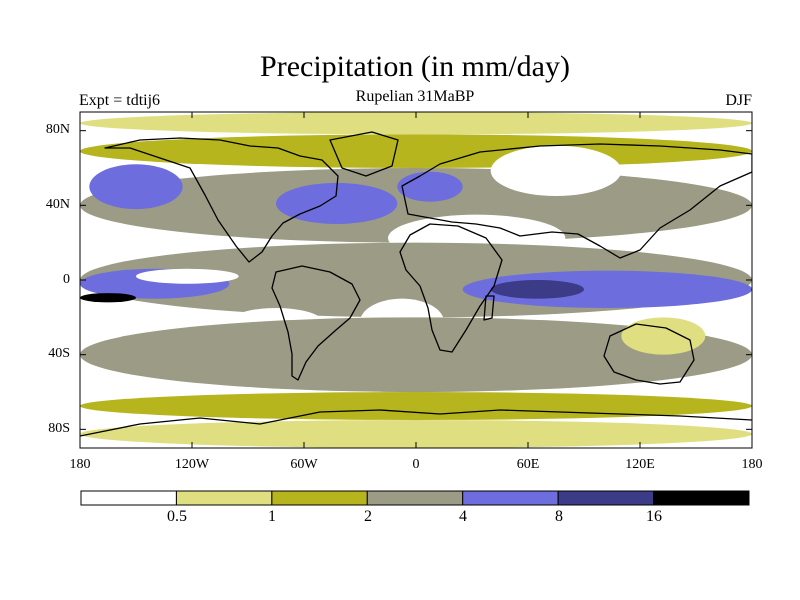 This screenshot has height=600, width=800. What do you see at coordinates (316, 323) in the screenshot?
I see `coastline-south-america` at bounding box center [316, 323].